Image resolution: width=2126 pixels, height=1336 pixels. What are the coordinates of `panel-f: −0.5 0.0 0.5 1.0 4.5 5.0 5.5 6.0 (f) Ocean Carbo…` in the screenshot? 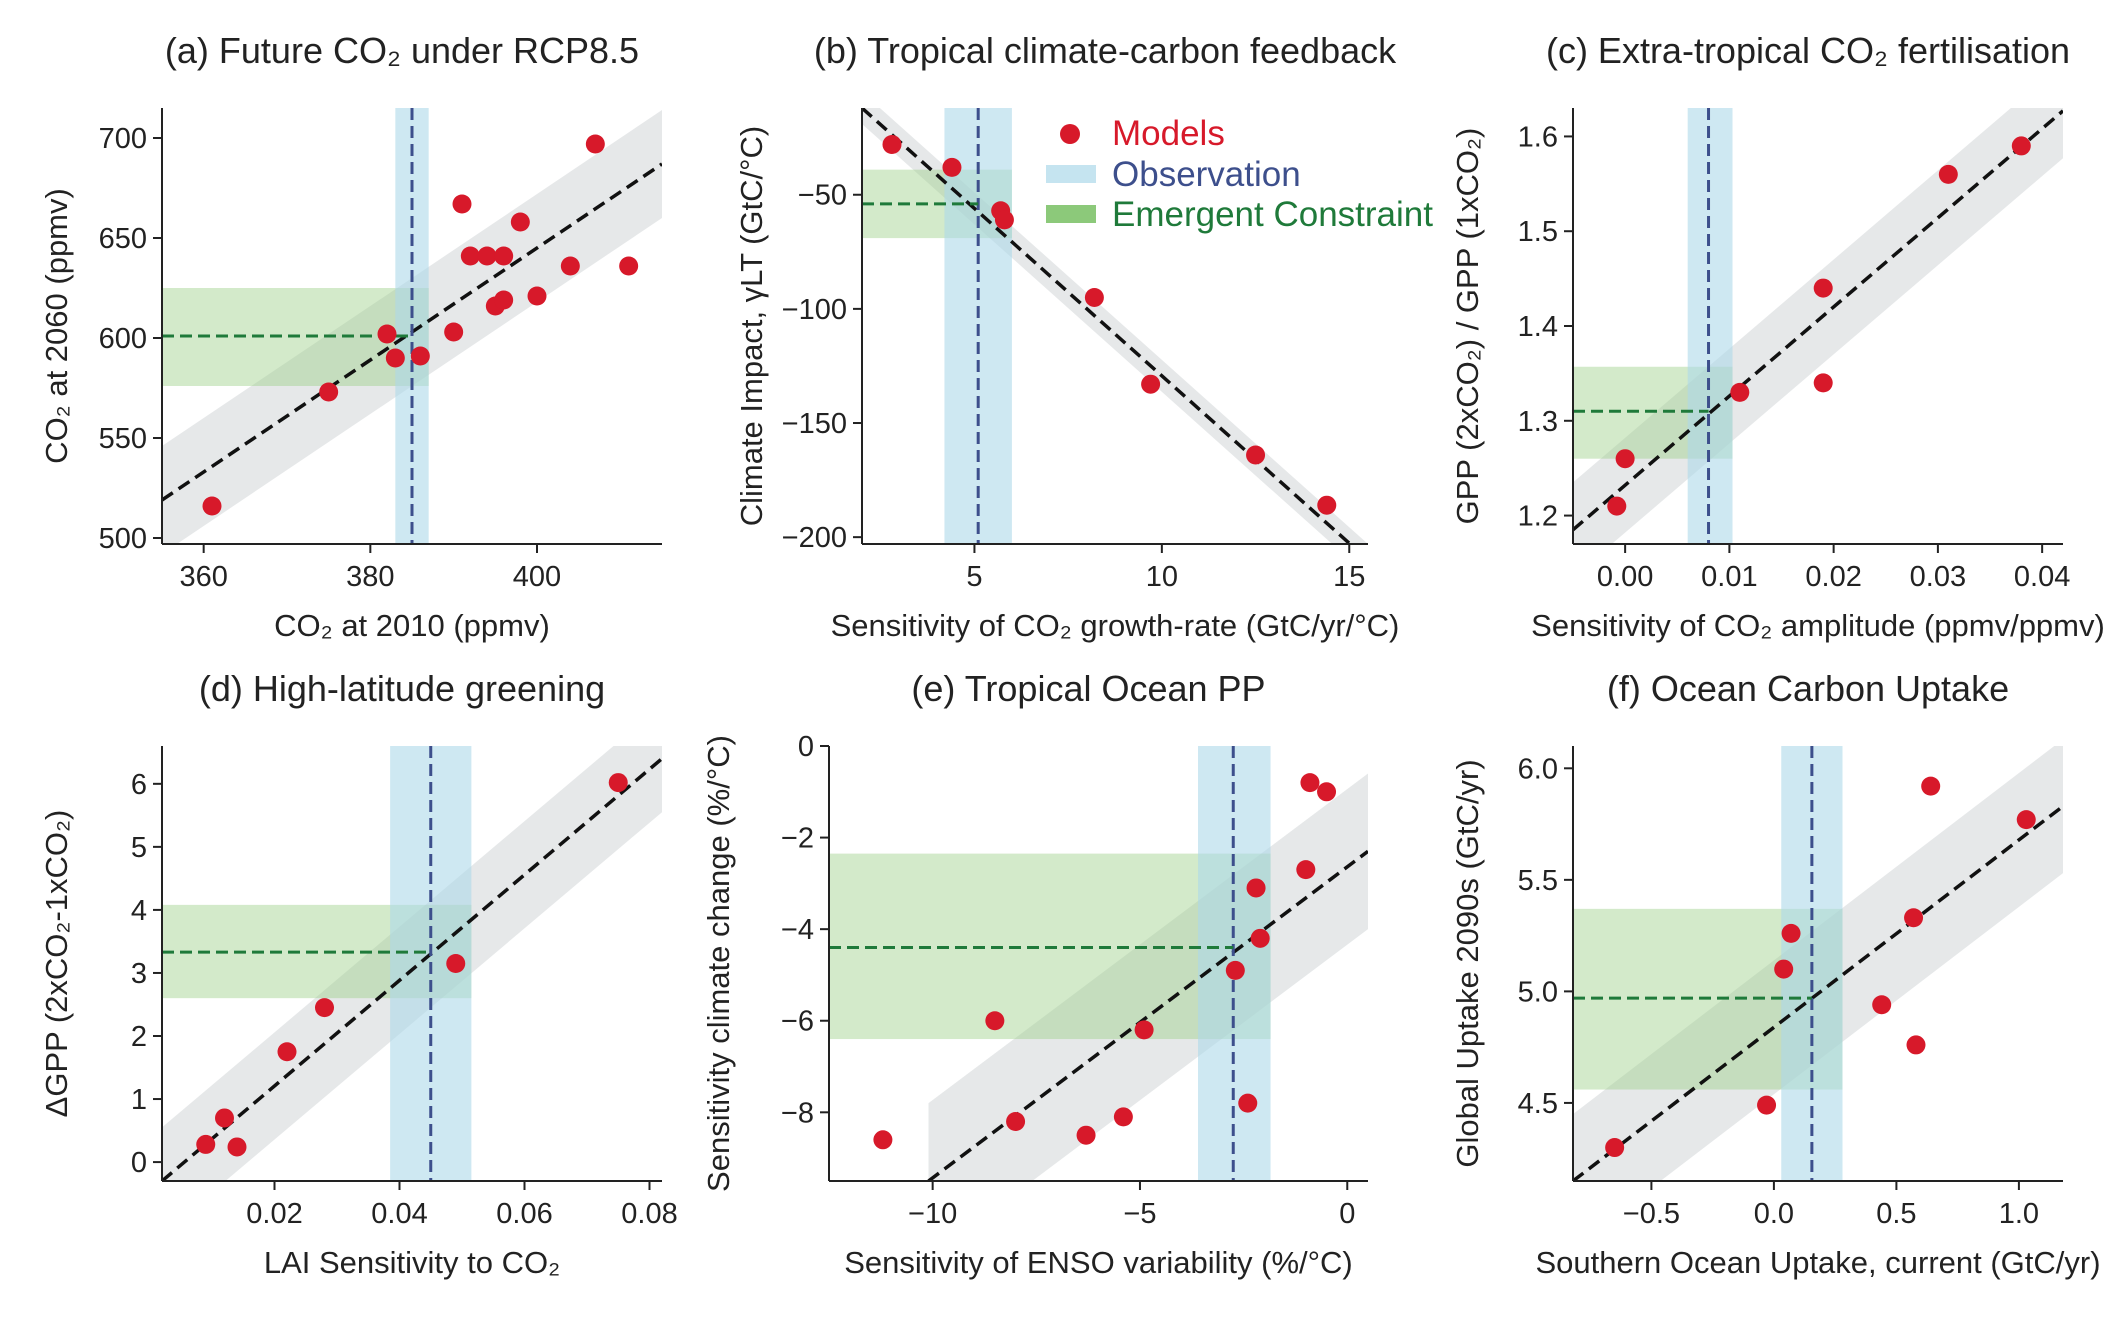 It's located at (1775, 974).